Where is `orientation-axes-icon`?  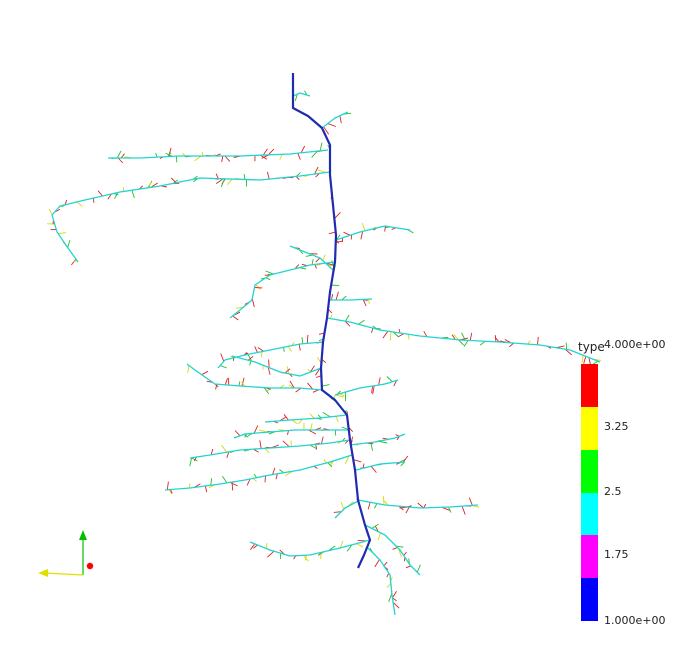 orientation-axes-icon is located at coordinates (66, 553).